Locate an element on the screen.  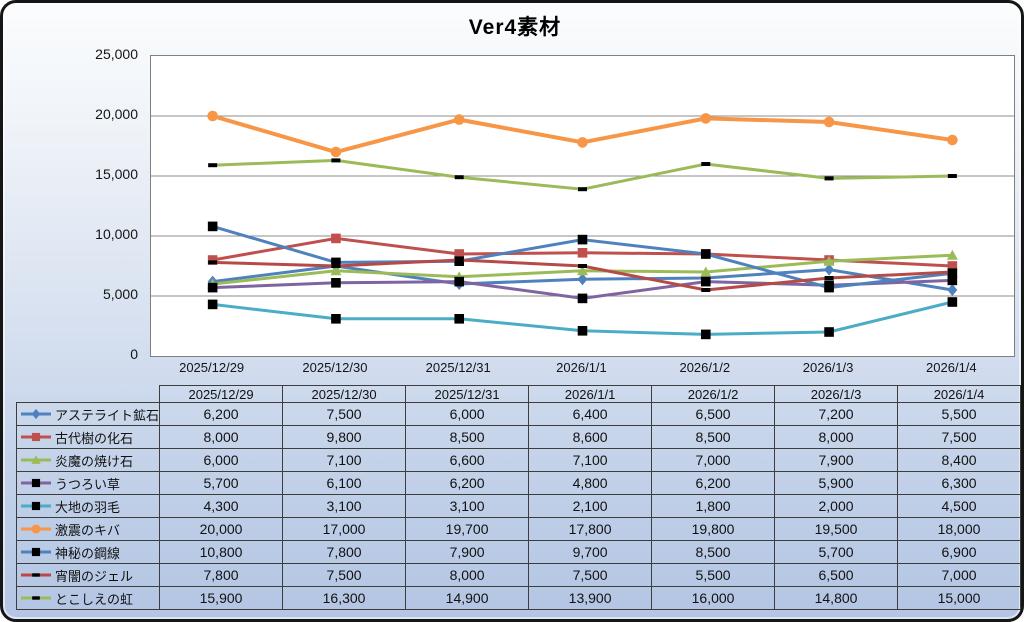
x-tick-label: 2025/12/30 is located at coordinates (335, 367).